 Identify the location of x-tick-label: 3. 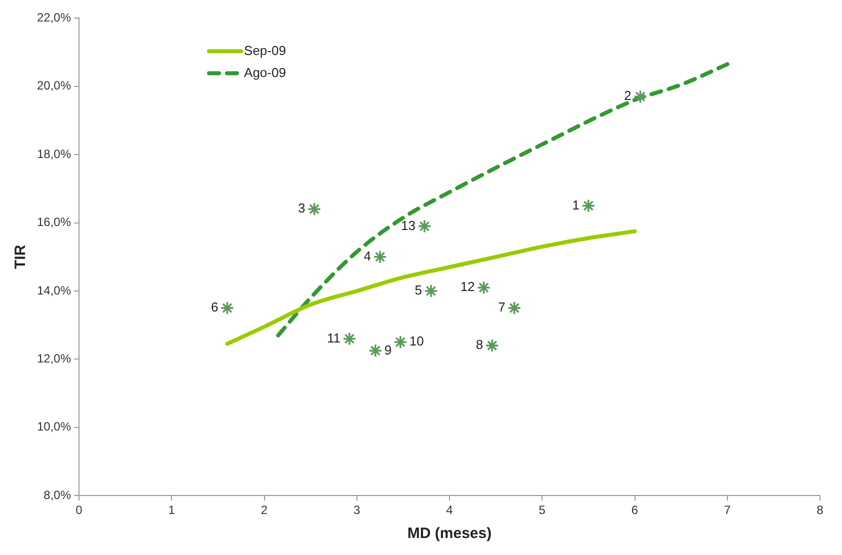
(357, 510).